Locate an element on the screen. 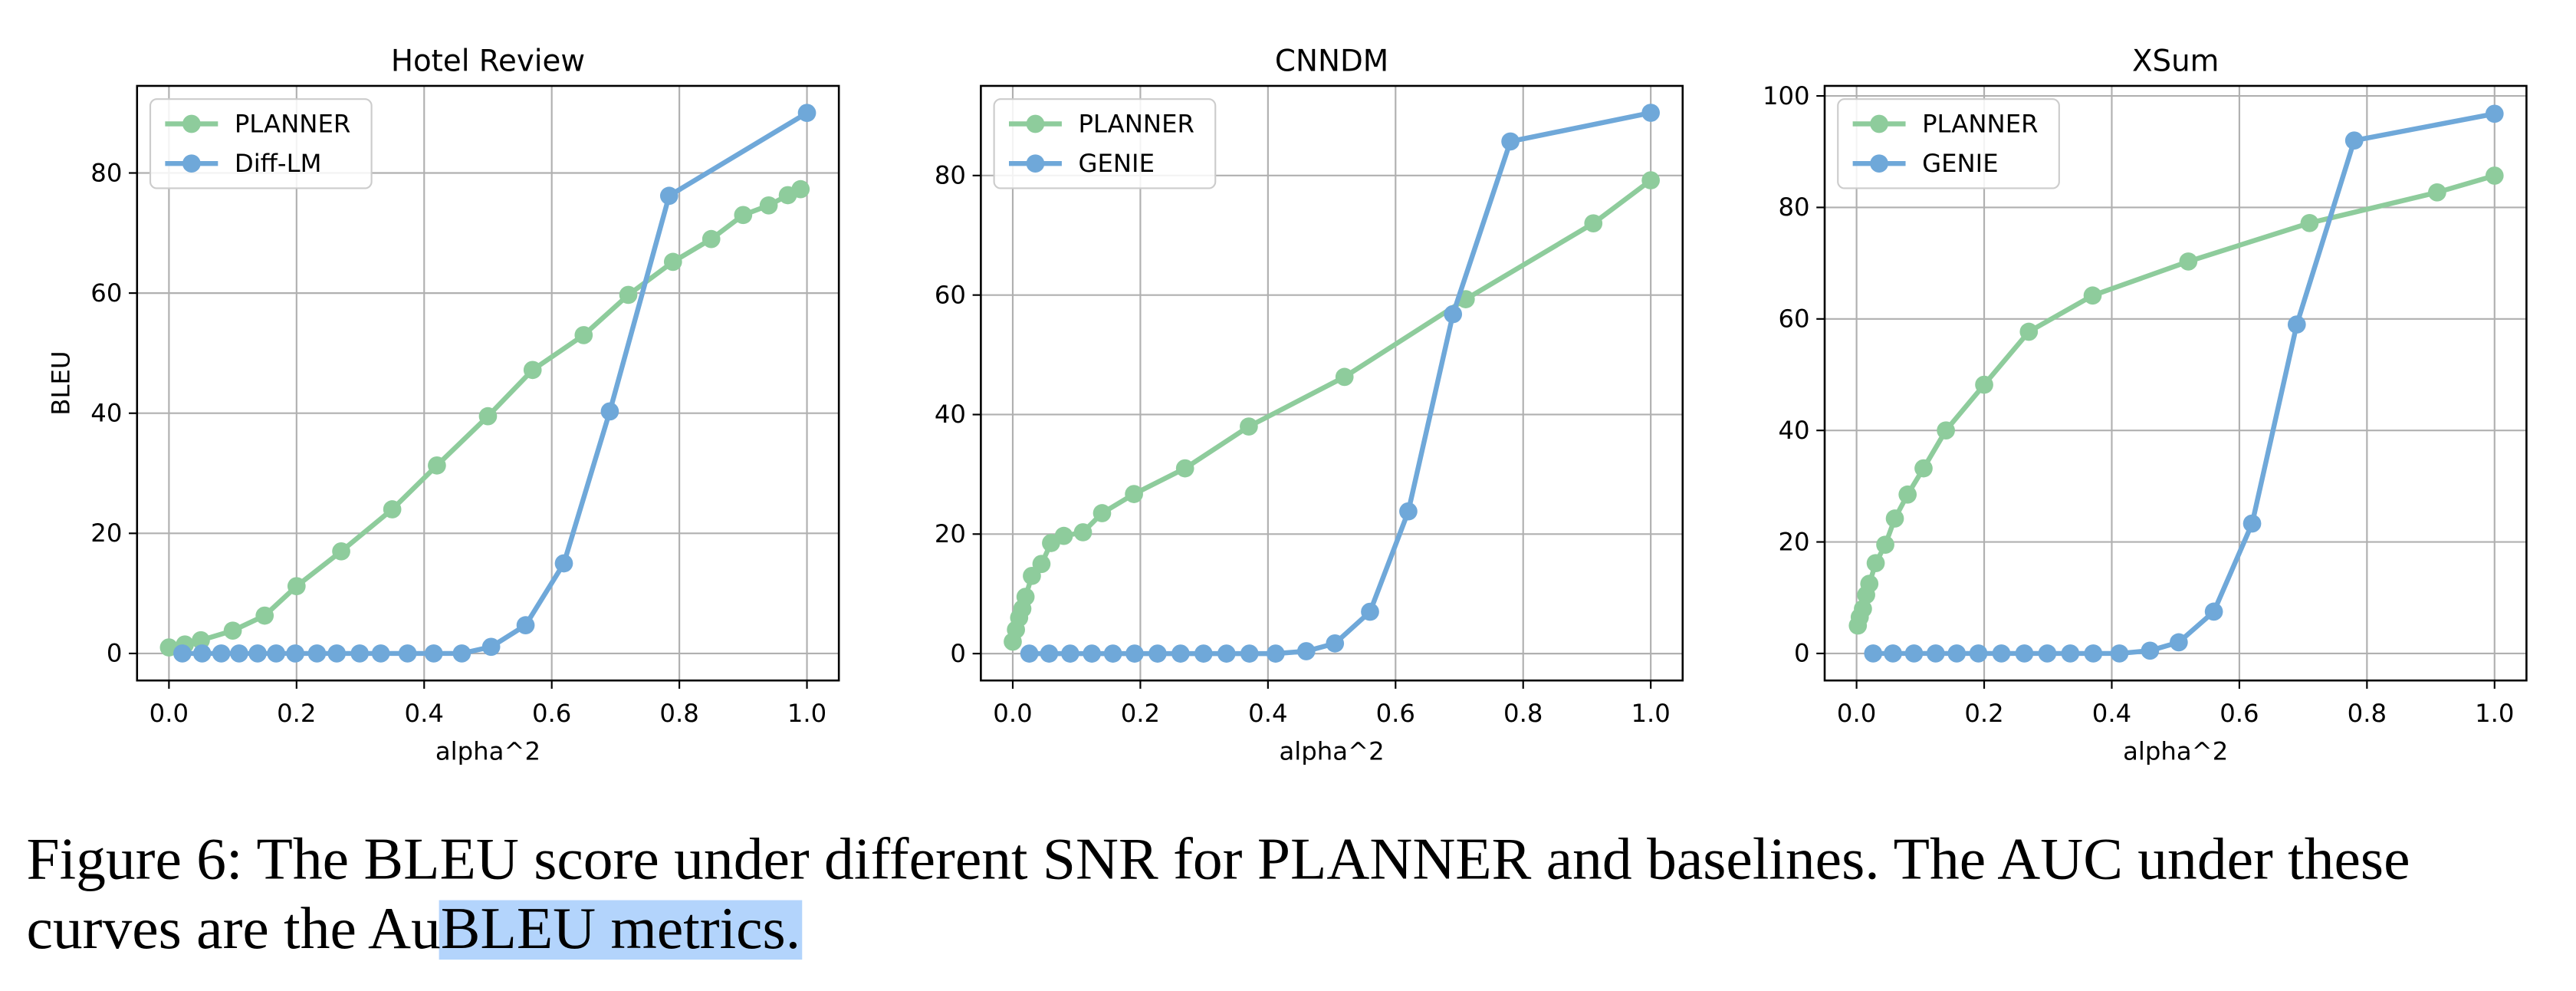 The width and height of the screenshot is (2576, 991). chart-title: XSum is located at coordinates (2175, 62).